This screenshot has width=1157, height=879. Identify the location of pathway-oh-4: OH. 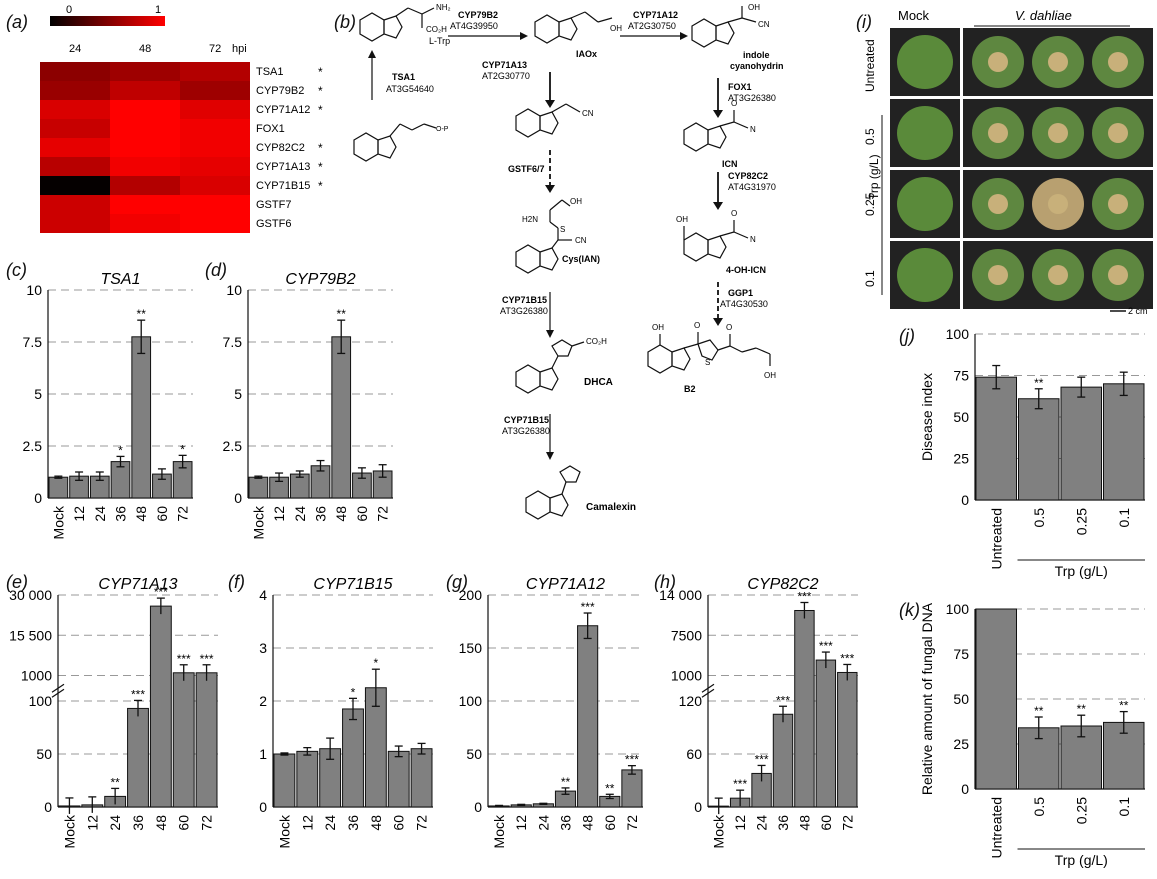
(682, 219).